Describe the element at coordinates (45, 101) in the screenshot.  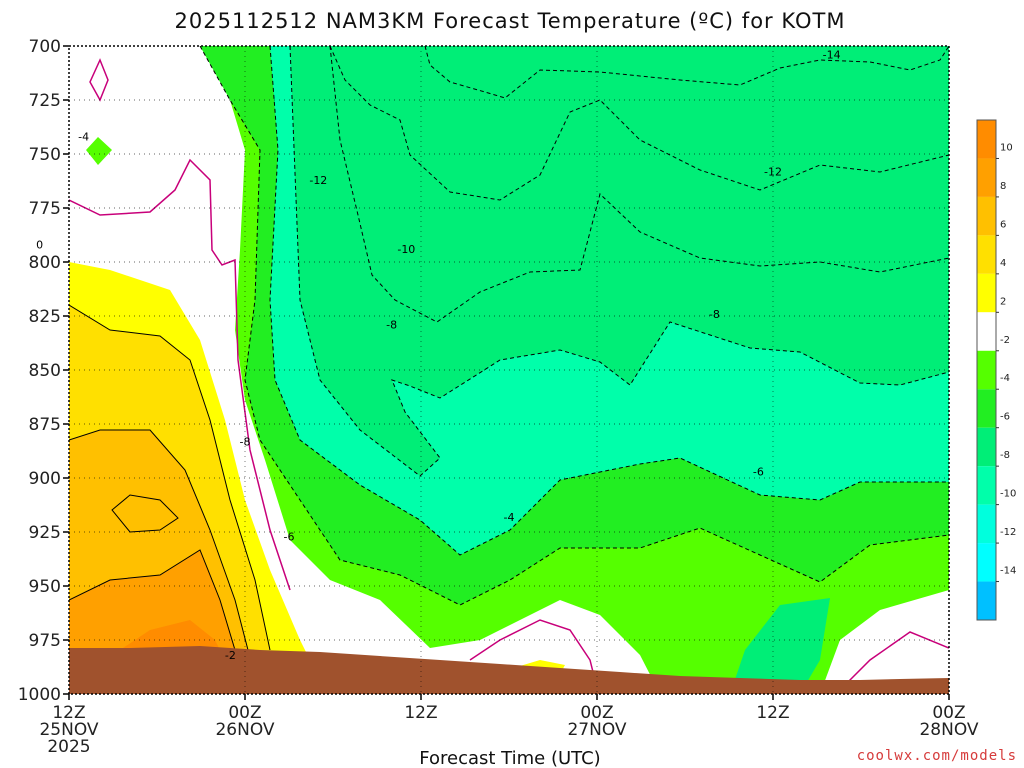
I see `y-tick-label: 725` at that location.